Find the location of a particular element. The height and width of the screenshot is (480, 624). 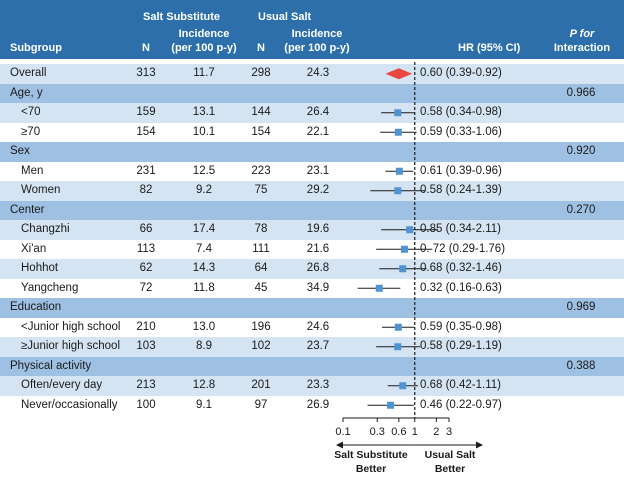

p-interaction-header-1: P for is located at coordinates (582, 34).